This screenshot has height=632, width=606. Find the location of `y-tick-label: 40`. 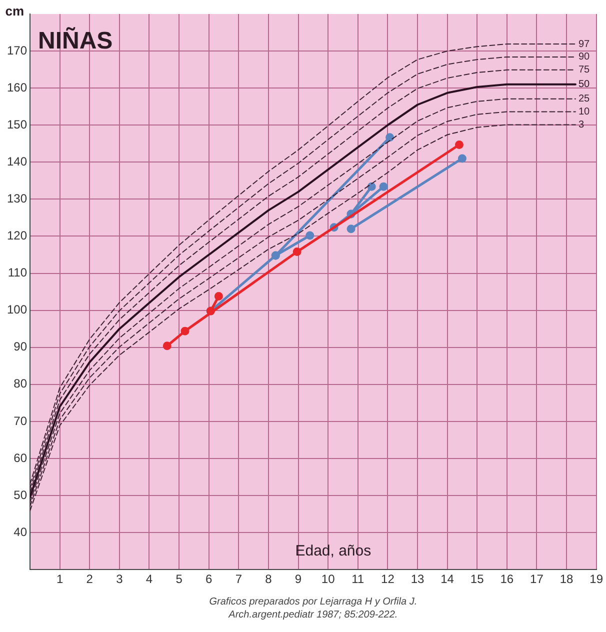

y-tick-label: 40 is located at coordinates (21, 531).